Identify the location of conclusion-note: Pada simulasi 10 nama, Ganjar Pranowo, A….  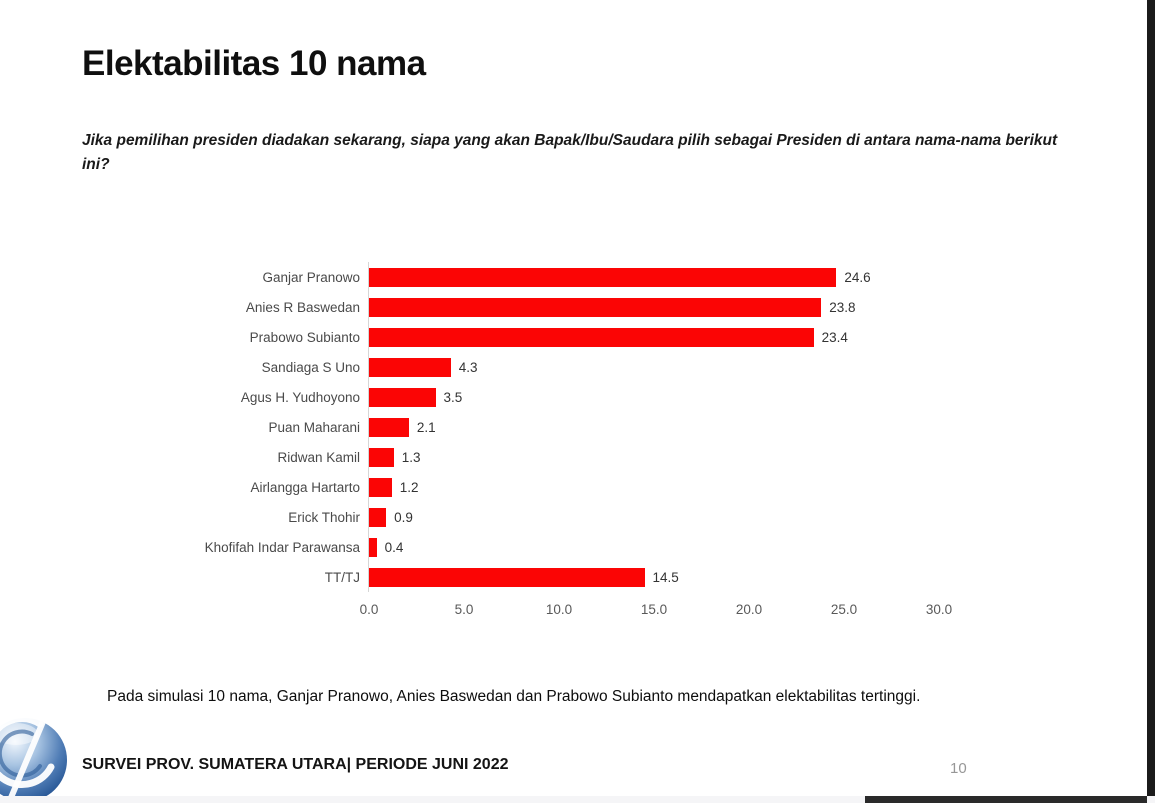
(514, 696).